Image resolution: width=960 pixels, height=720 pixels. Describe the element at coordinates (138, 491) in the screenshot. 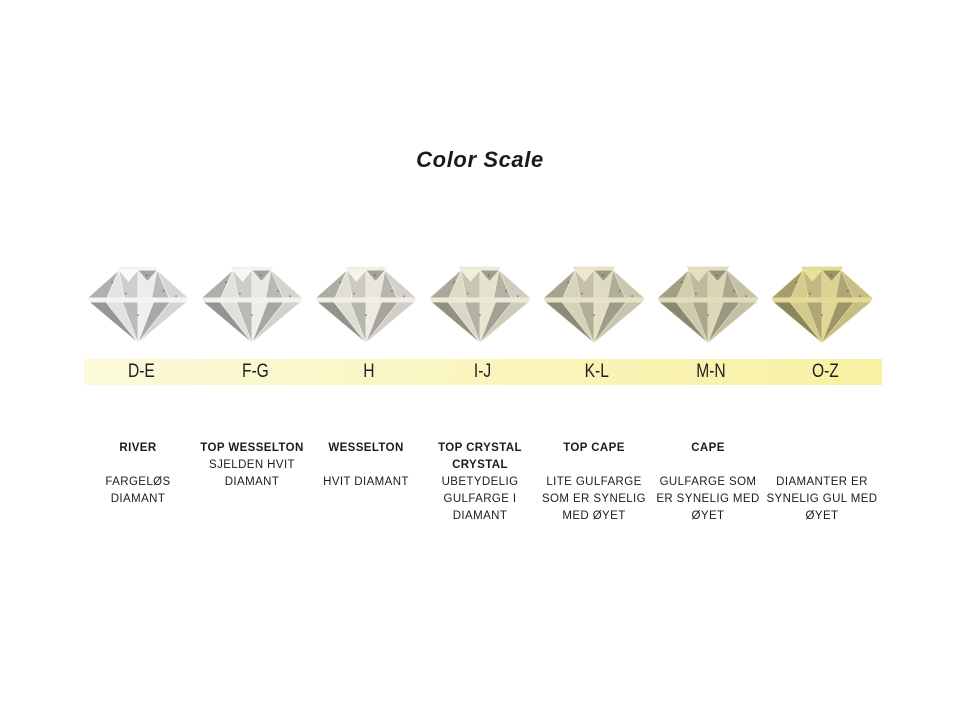

I see `column-description: FARGELØS DIAMANT` at that location.